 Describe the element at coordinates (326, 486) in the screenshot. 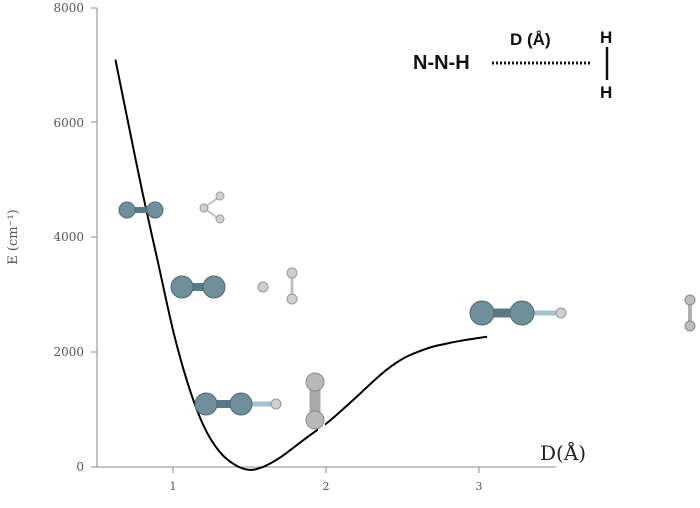

I see `x-tick-label: 2` at that location.